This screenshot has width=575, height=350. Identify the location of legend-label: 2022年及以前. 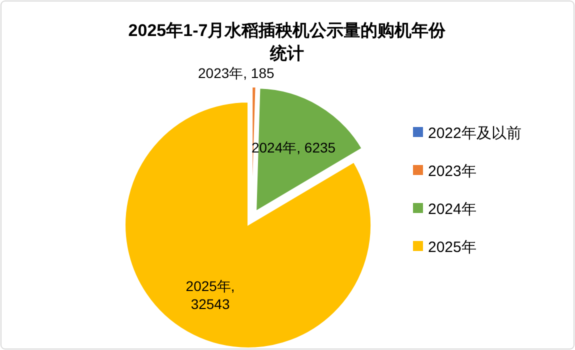
(475, 133).